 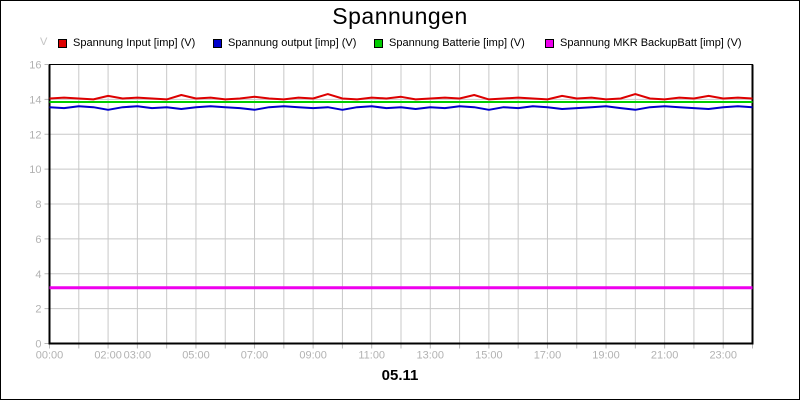 What do you see at coordinates (292, 43) in the screenshot?
I see `legend-label: Spannung output [imp] (V)` at bounding box center [292, 43].